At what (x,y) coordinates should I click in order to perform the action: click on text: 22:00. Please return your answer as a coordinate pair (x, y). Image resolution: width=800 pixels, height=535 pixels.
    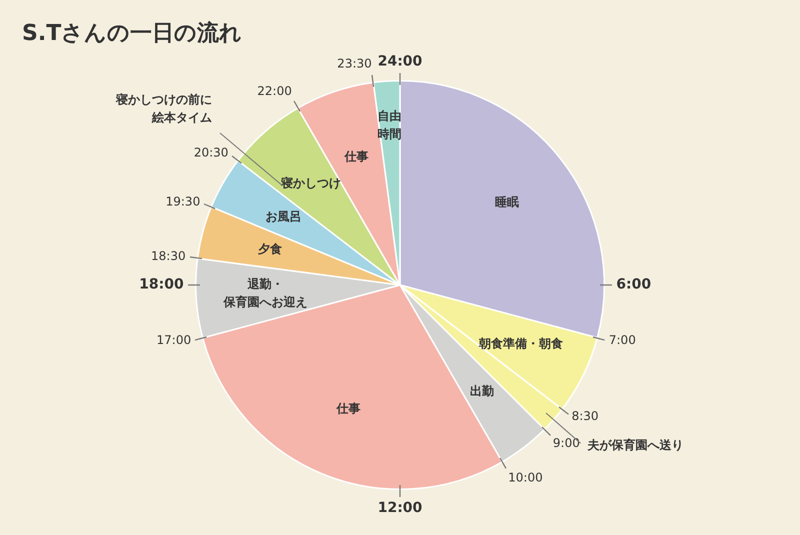
    Looking at the image, I should click on (274, 91).